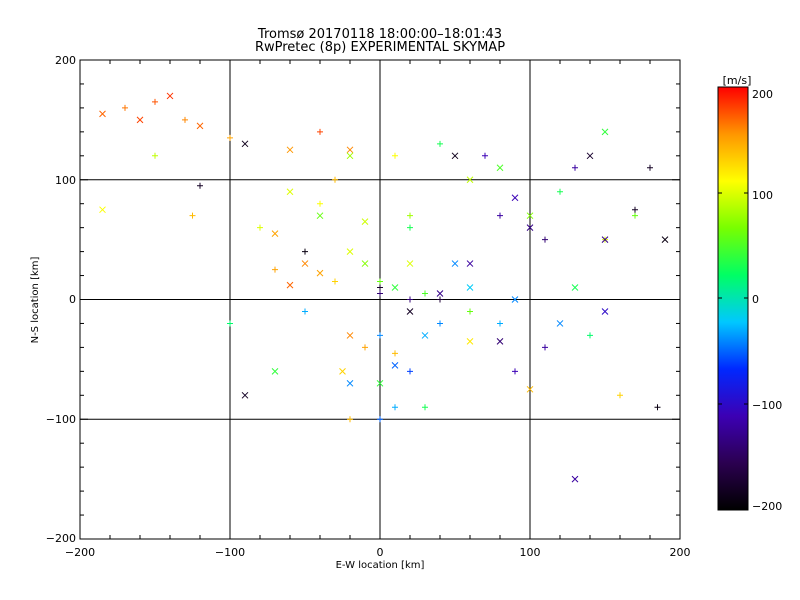 This screenshot has width=800, height=600. I want to click on y-tick-label: −200, so click(61, 538).